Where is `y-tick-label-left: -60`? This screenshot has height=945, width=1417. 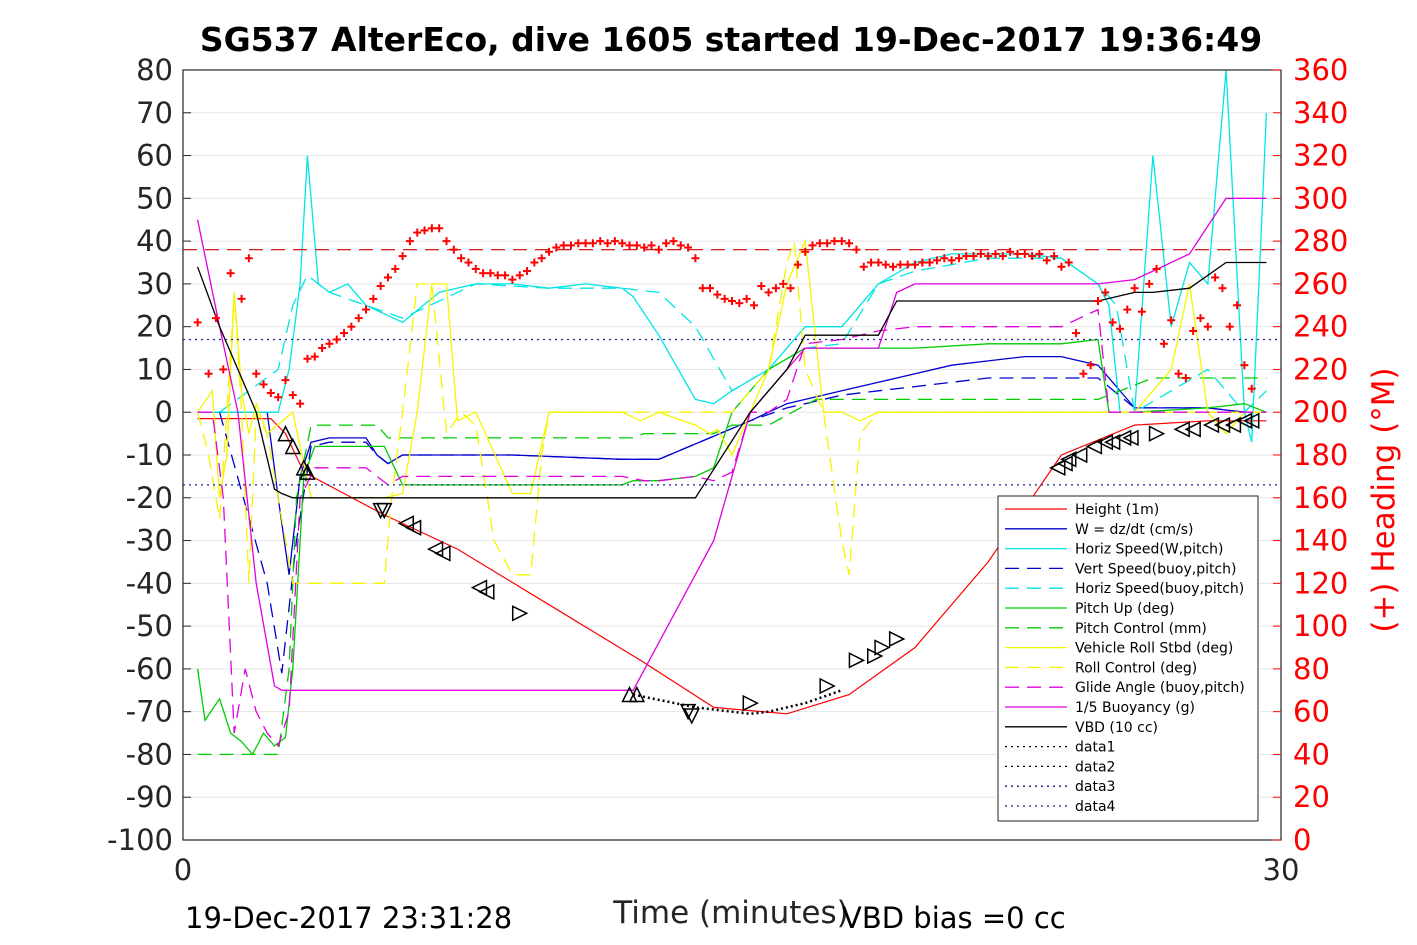
y-tick-label-left: -60 is located at coordinates (149, 669).